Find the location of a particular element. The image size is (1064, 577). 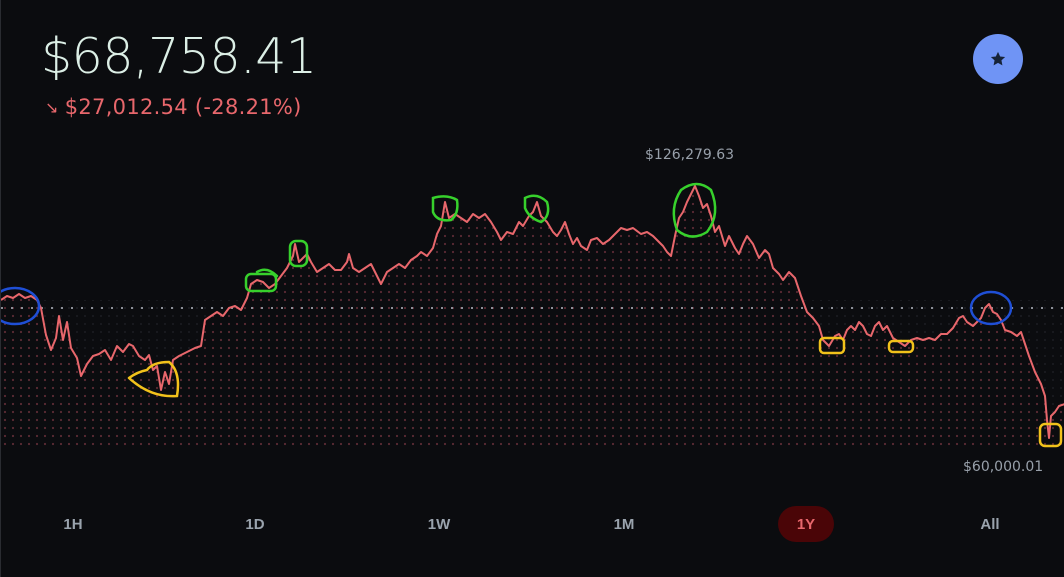

annotation-yellow-circle-early-low is located at coordinates (153, 379).